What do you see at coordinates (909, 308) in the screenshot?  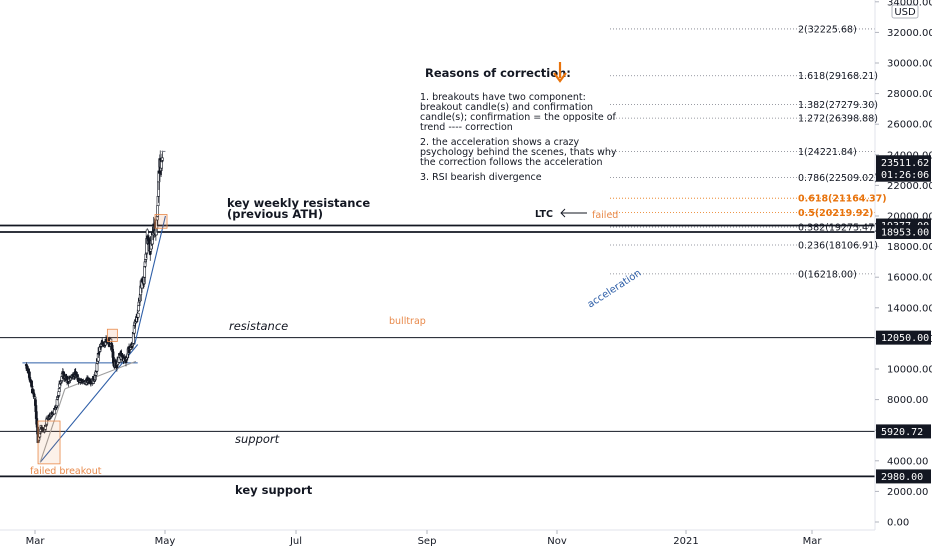 I see `y-tick-label: 14000.00` at bounding box center [909, 308].